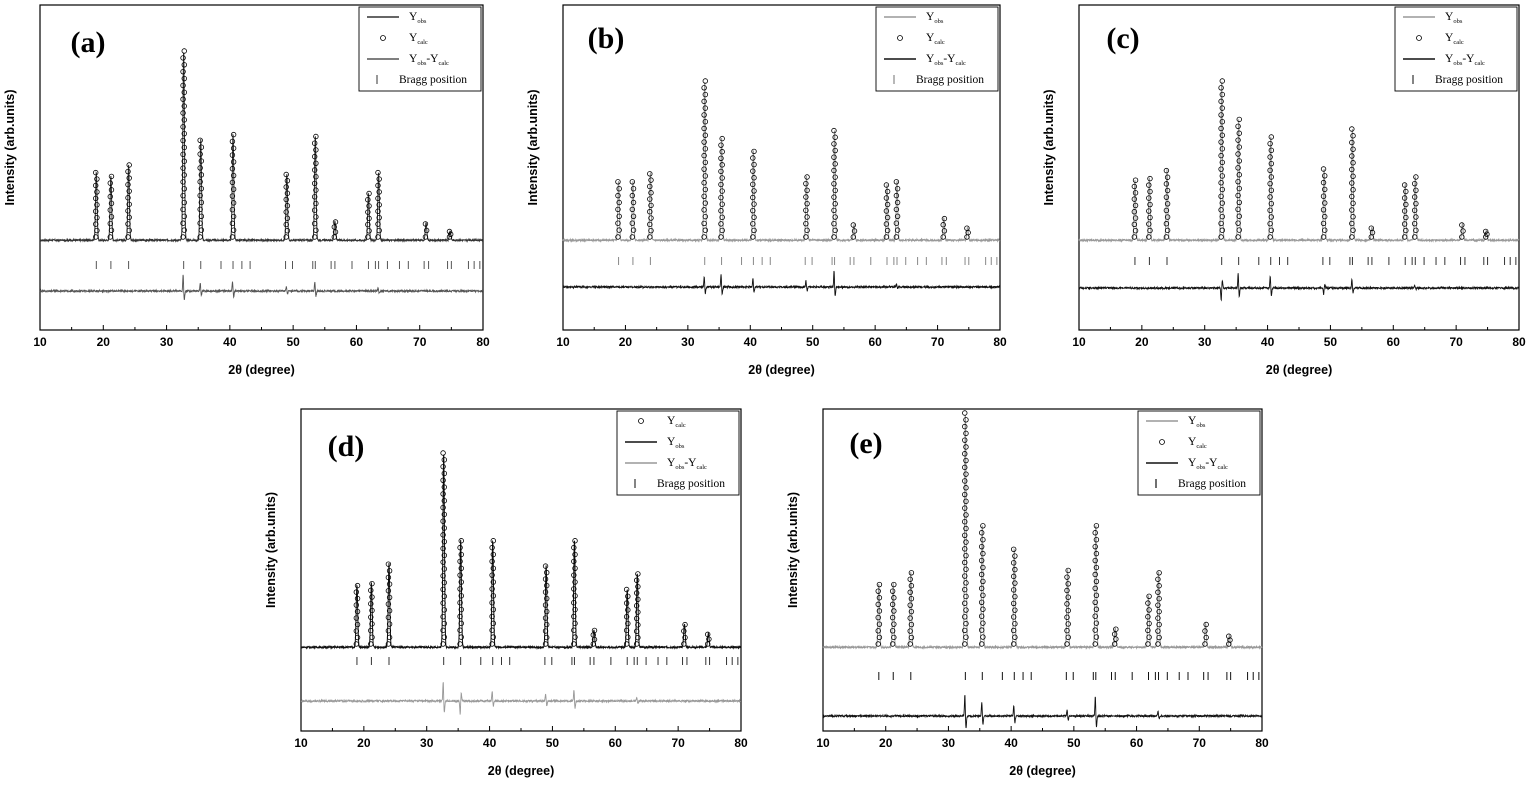 The height and width of the screenshot is (786, 1530). Describe the element at coordinates (1454, 39) in the screenshot. I see `legend-label-calc: Ycalc` at that location.